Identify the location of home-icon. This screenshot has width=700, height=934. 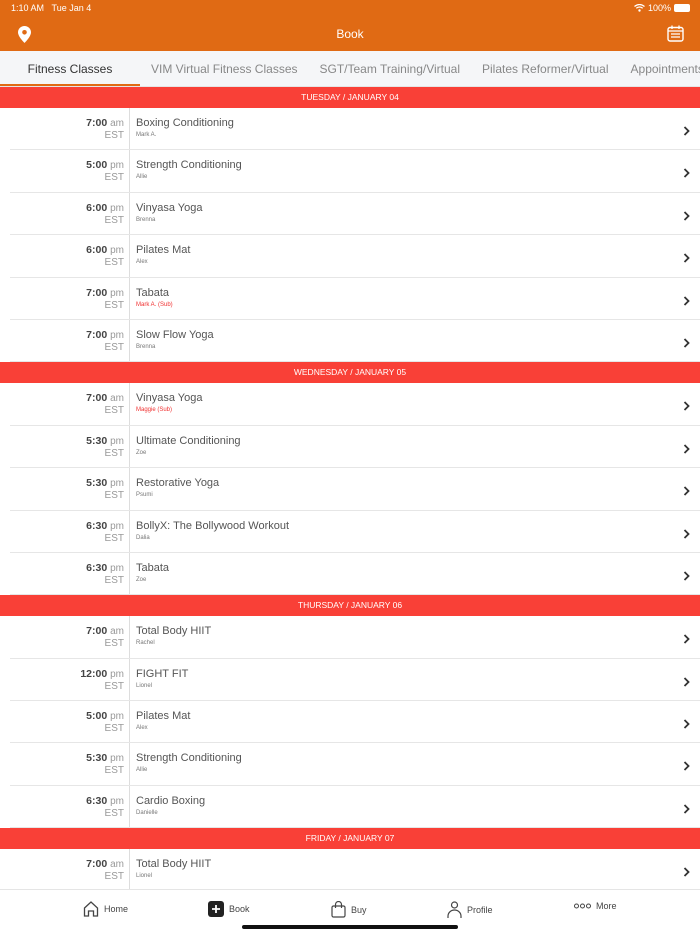
(91, 909).